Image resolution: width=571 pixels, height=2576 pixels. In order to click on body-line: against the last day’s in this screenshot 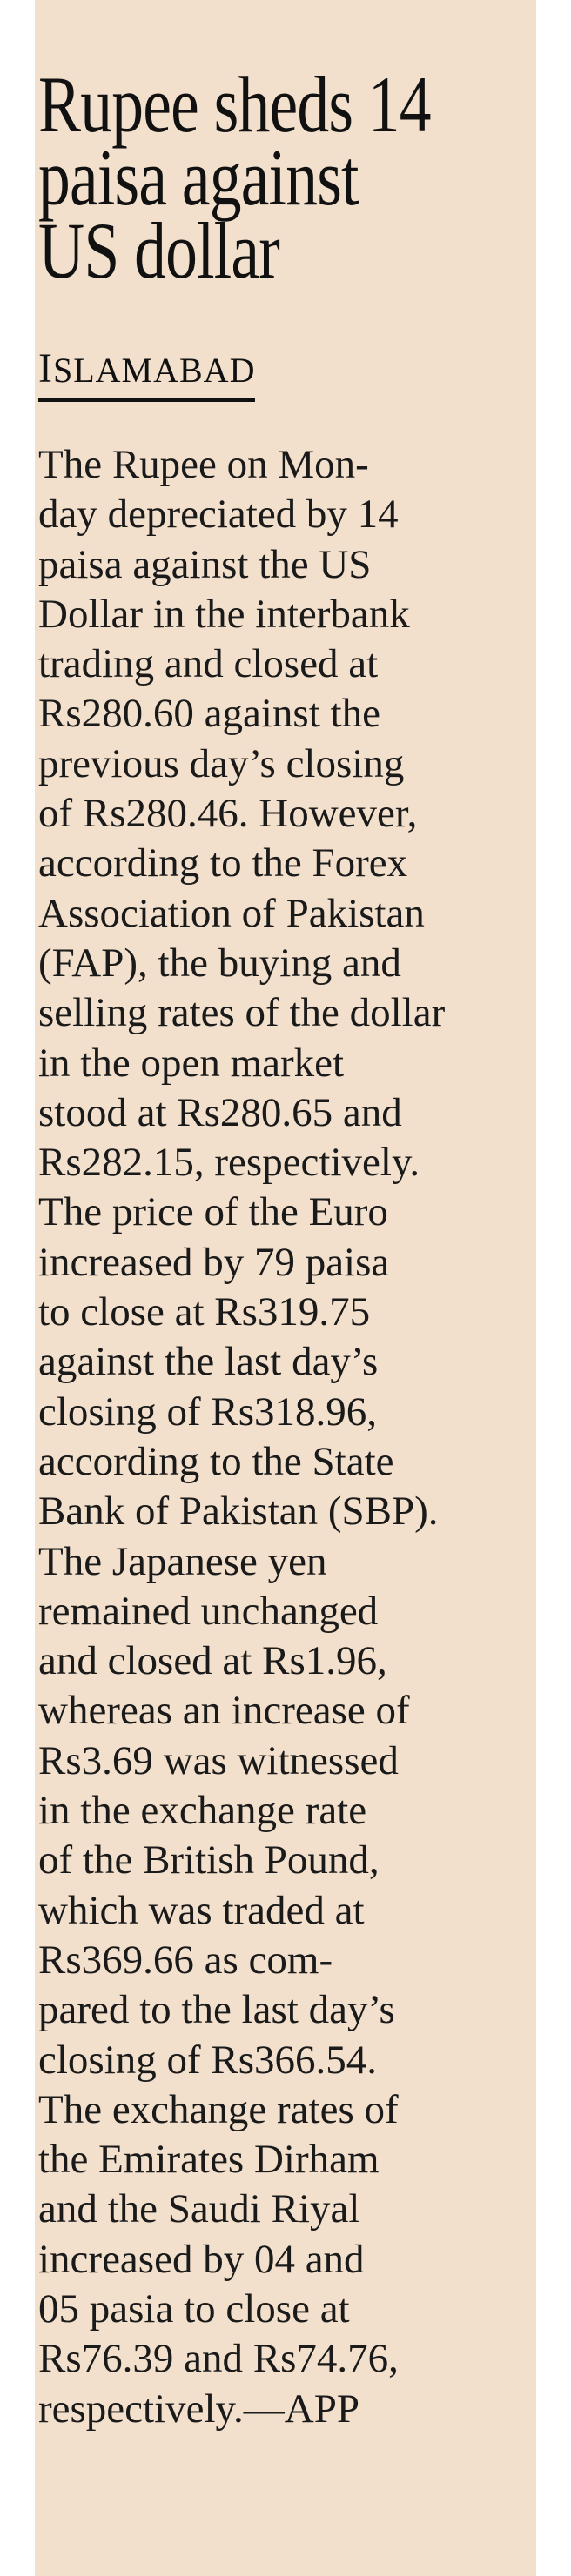, I will do `click(208, 1362)`.